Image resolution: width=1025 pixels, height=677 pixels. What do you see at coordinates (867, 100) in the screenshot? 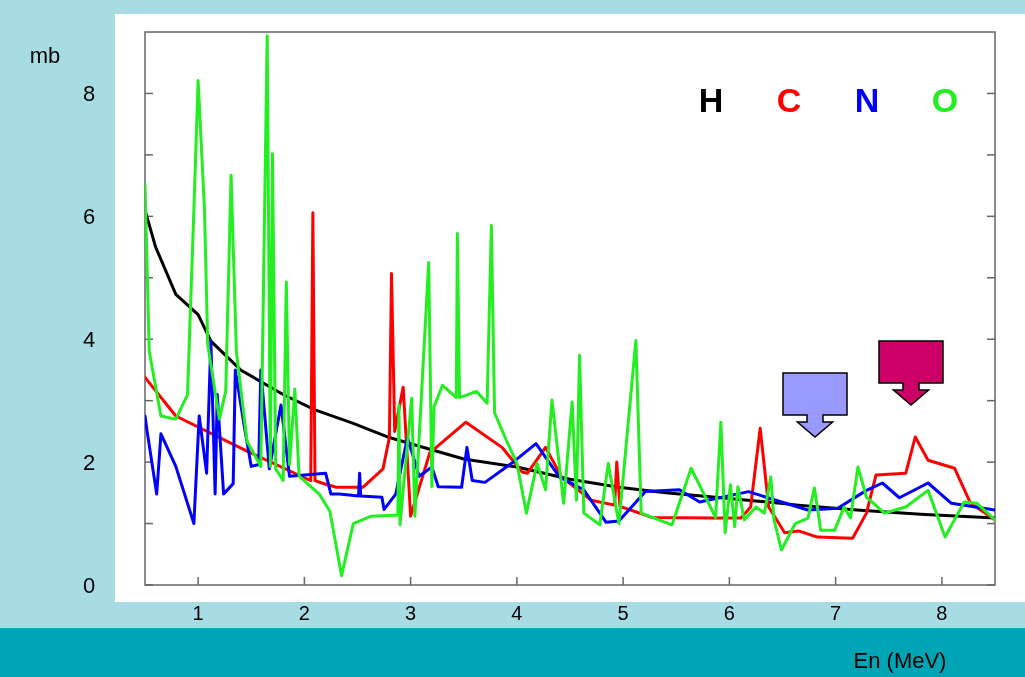
I see `text: N` at bounding box center [867, 100].